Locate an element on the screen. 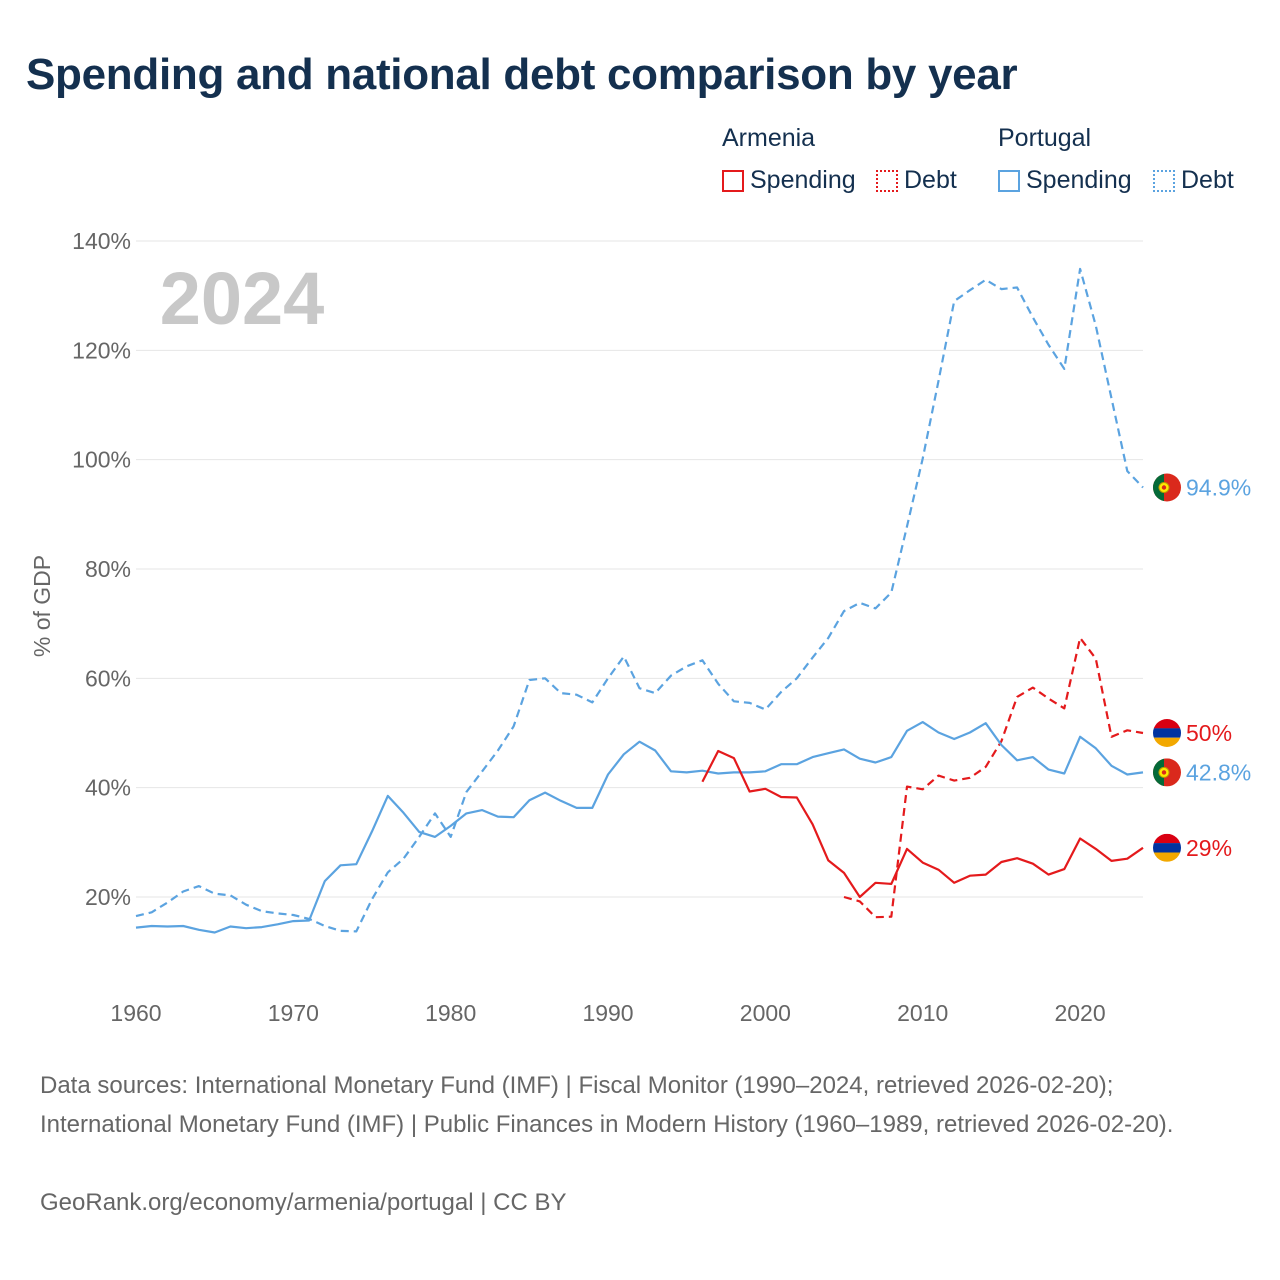  end-label-armenia-spending: 29% is located at coordinates (1209, 848).